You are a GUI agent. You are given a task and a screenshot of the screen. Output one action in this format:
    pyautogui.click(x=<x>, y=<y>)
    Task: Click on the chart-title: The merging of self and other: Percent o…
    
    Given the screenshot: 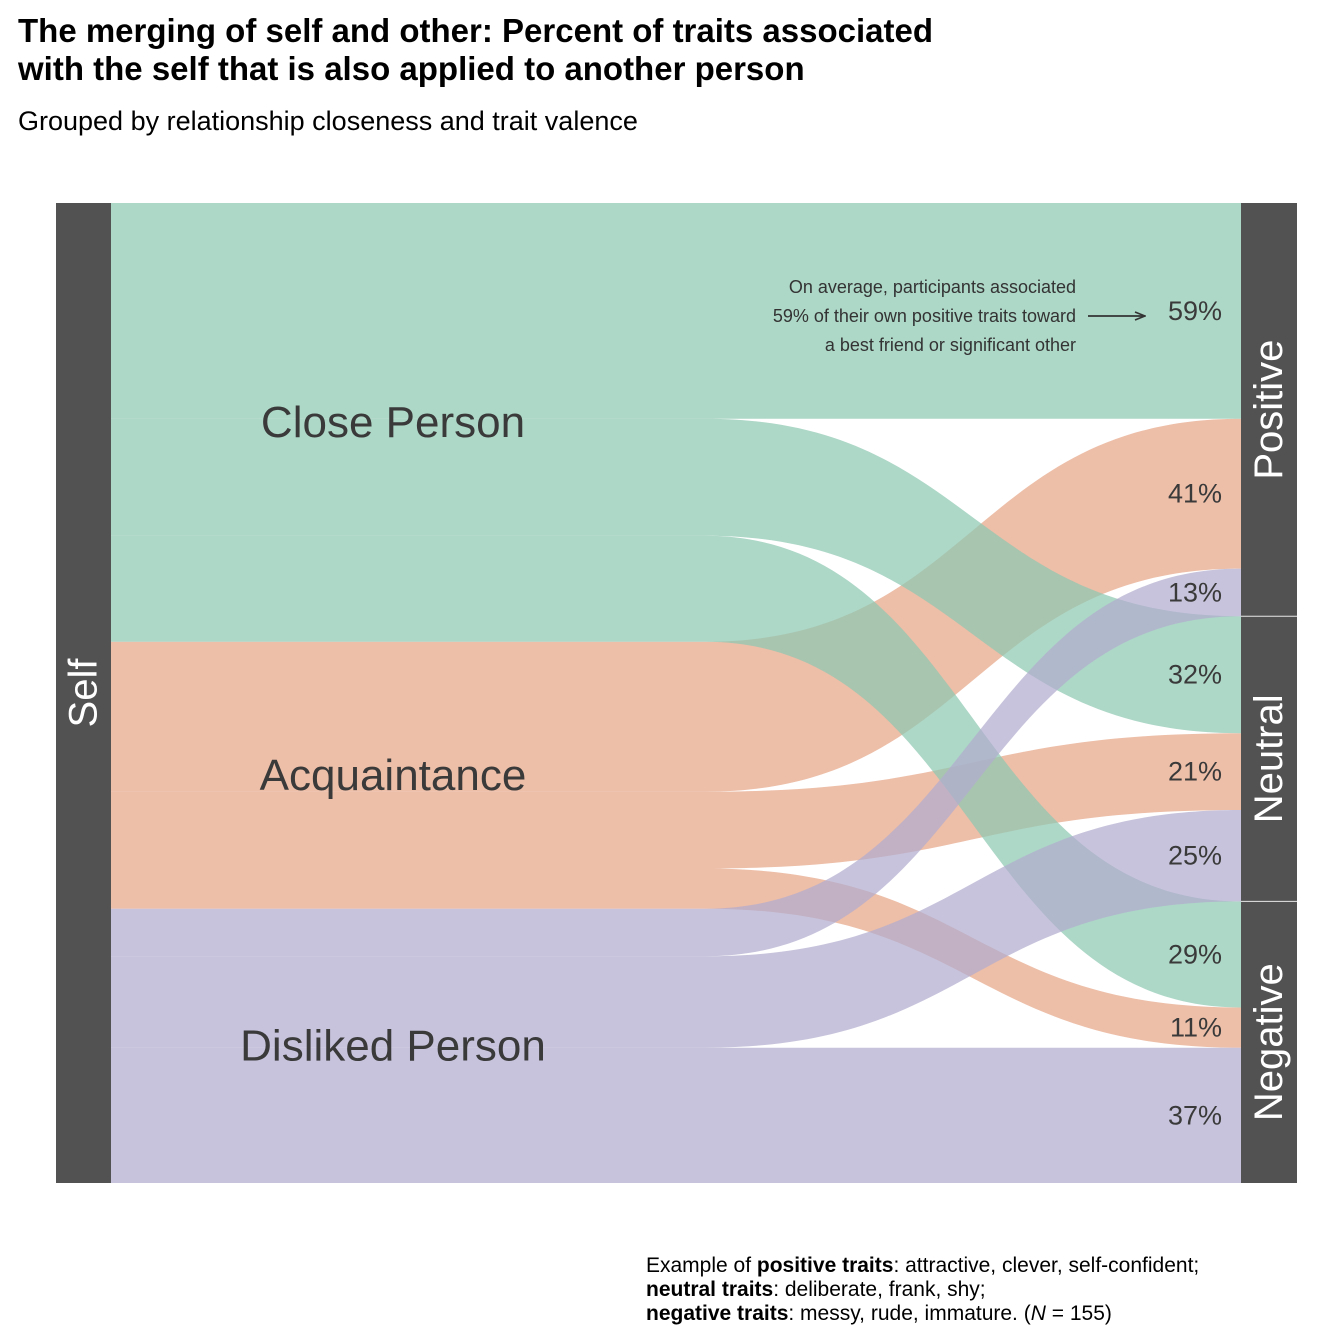 What is the action you would take?
    pyautogui.click(x=476, y=49)
    